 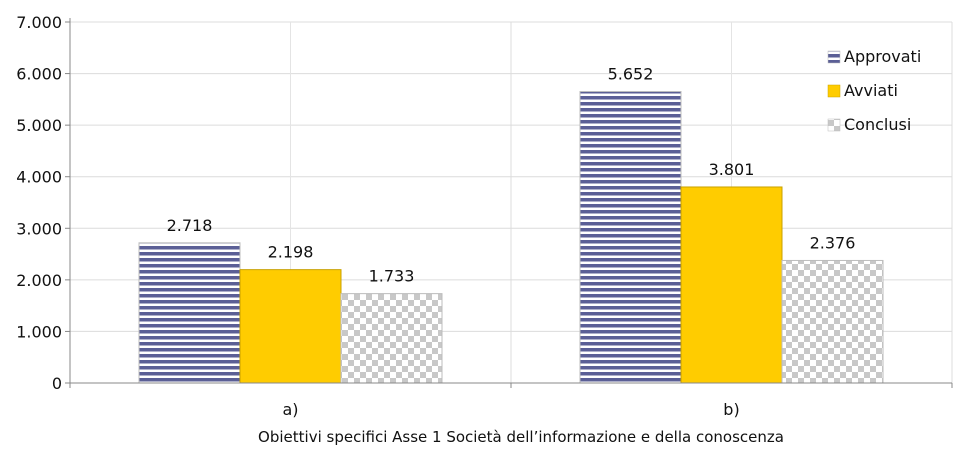 What do you see at coordinates (39, 228) in the screenshot?
I see `y-tick-label: 3.000` at bounding box center [39, 228].